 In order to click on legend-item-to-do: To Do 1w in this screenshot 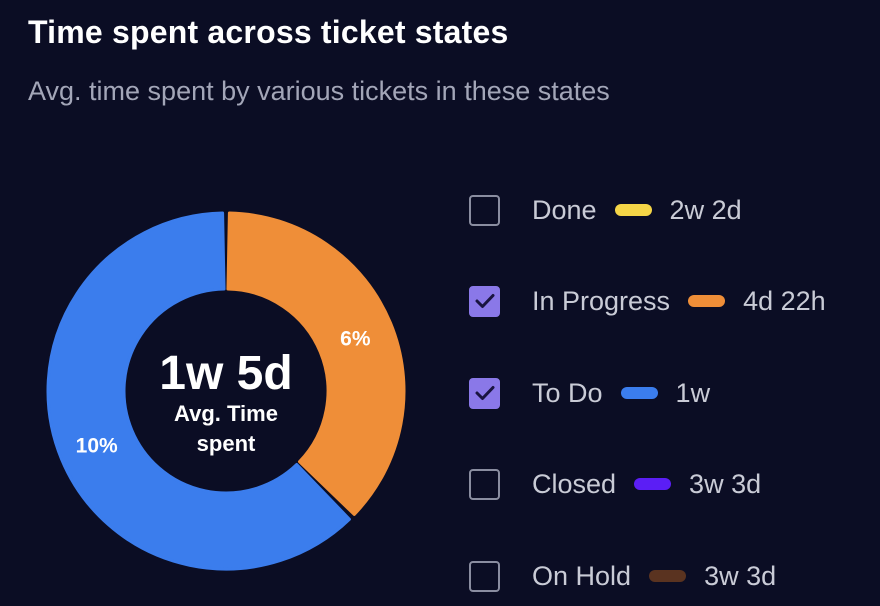, I will do `click(589, 393)`.